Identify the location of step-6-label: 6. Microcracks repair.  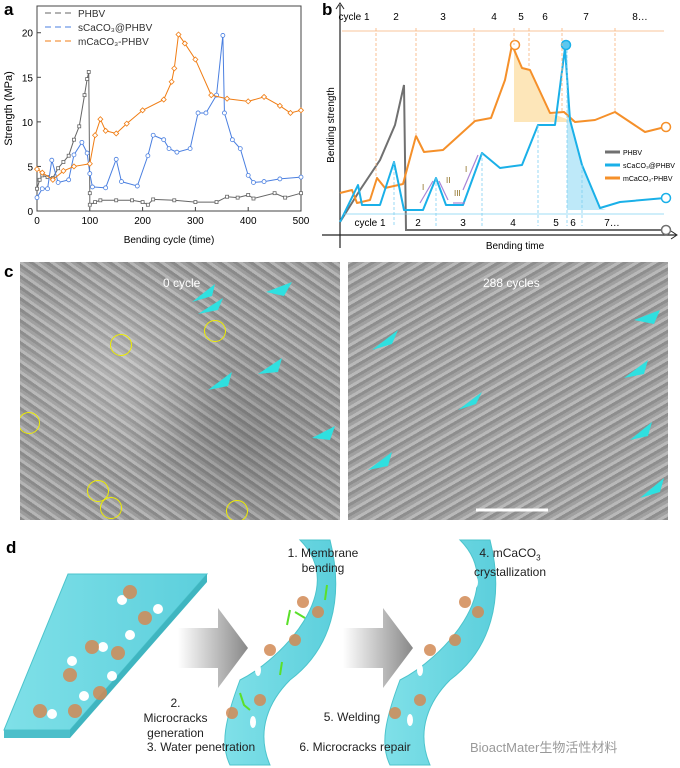
(355, 747).